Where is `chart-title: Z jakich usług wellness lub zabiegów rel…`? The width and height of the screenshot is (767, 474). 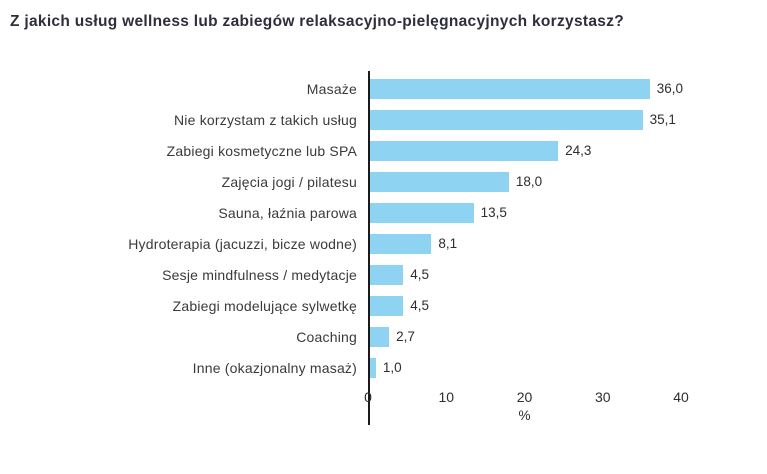
chart-title: Z jakich usług wellness lub zabiegów rel… is located at coordinates (317, 21).